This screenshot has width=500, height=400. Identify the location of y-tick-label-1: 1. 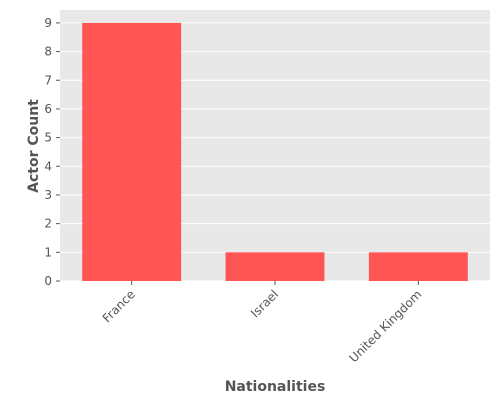
(48, 252).